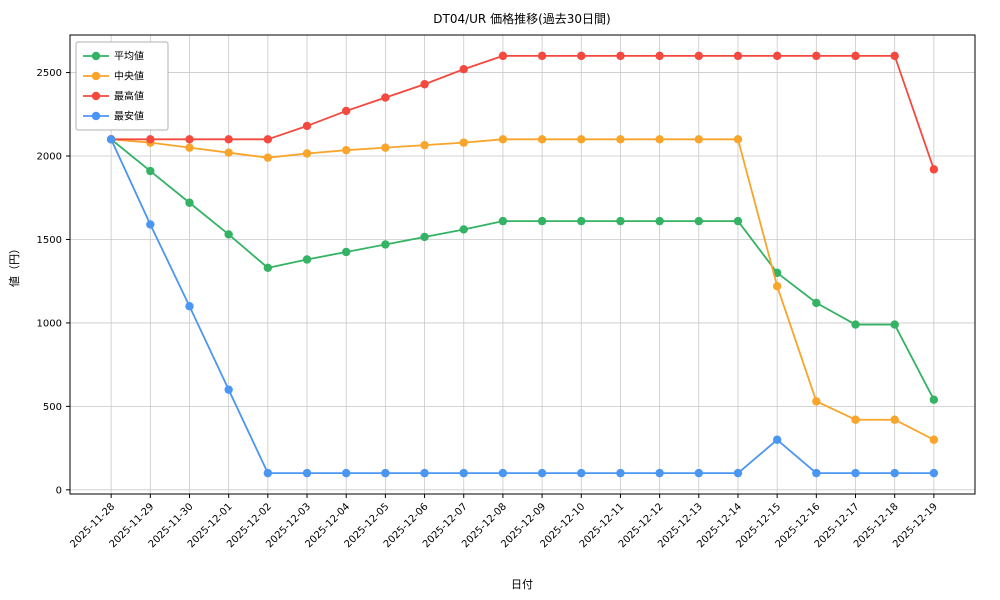 This screenshot has width=1000, height=600. Describe the element at coordinates (129, 116) in the screenshot. I see `legend-label-min: 最安値` at that location.